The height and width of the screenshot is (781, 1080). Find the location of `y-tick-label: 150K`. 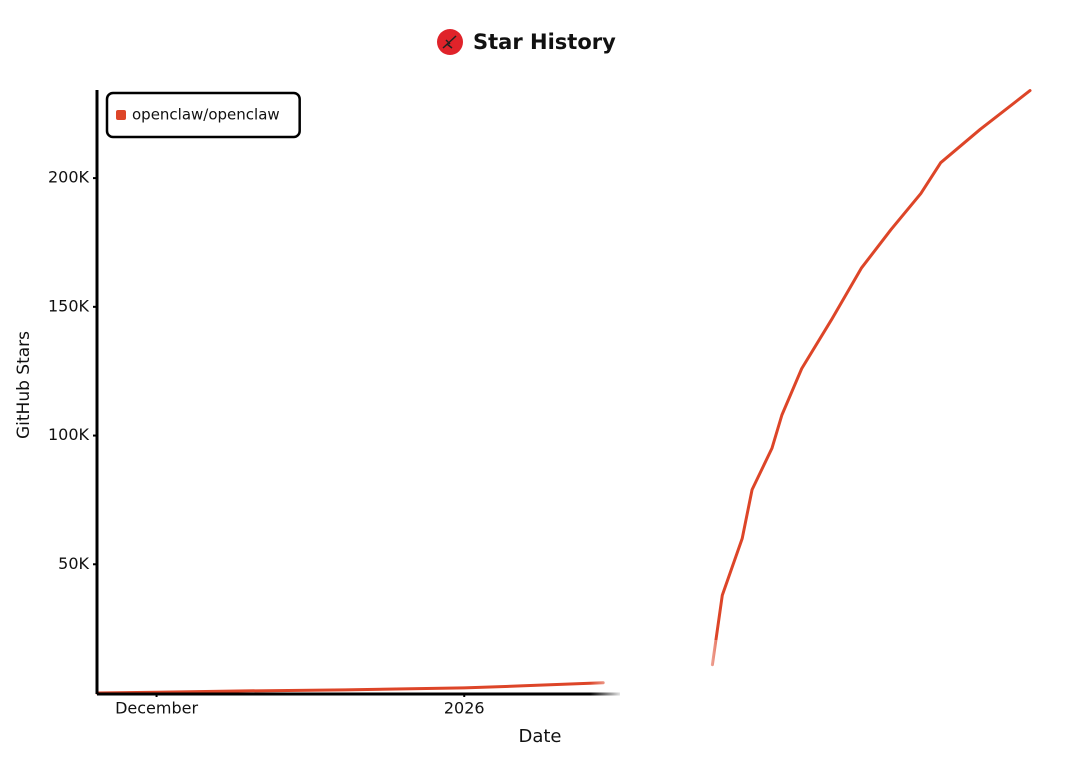

y-tick-label: 150K is located at coordinates (69, 305).